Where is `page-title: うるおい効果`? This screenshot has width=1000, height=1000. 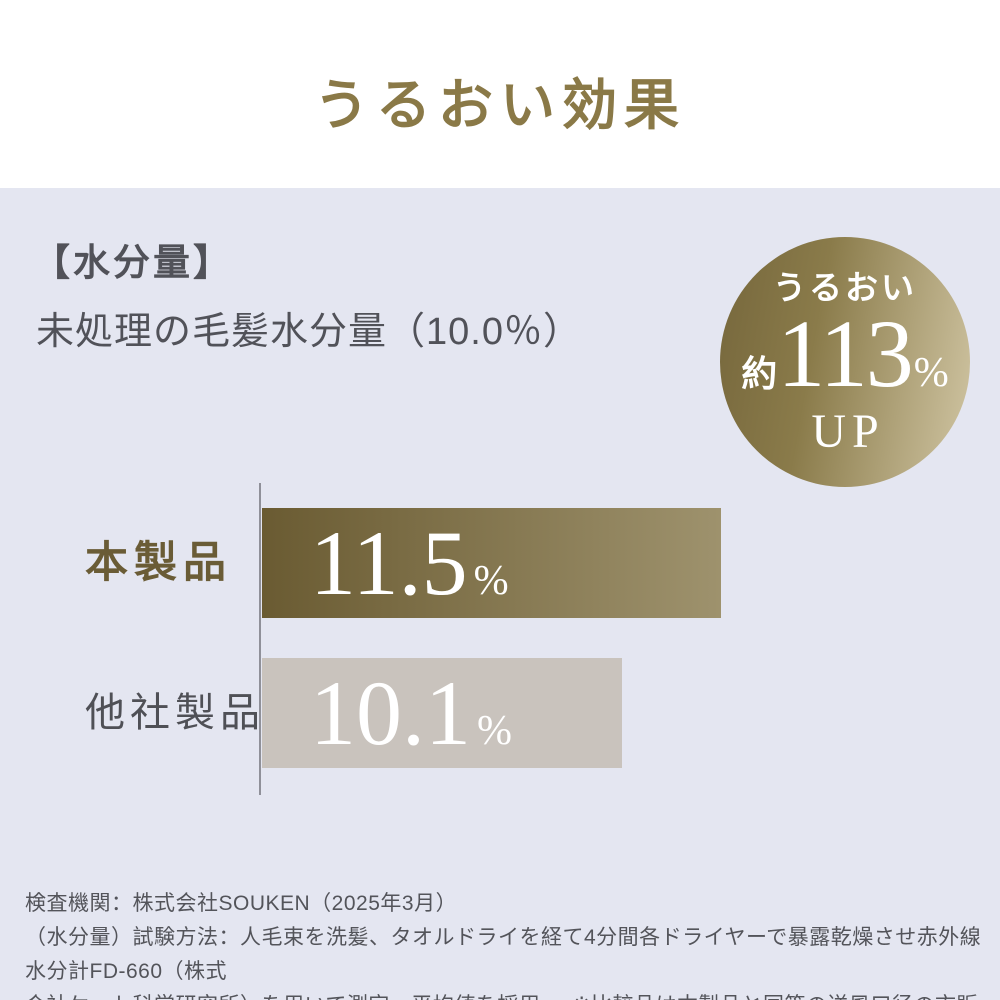
page-title: うるおい効果 is located at coordinates (499, 105).